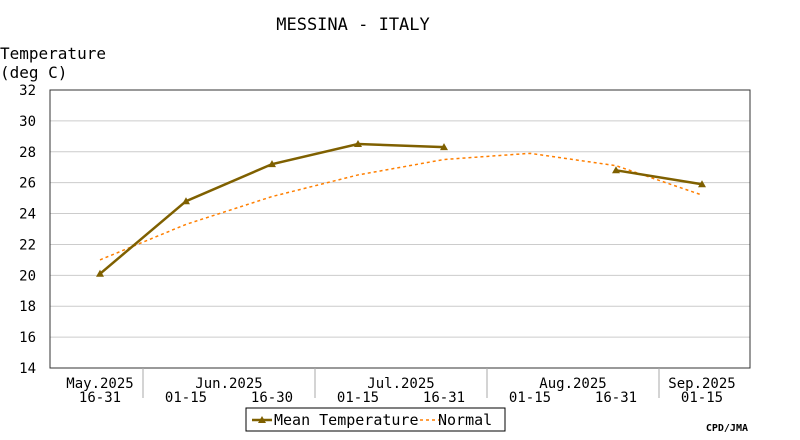  Describe the element at coordinates (272, 398) in the screenshot. I see `x-period-label: 16-30` at that location.